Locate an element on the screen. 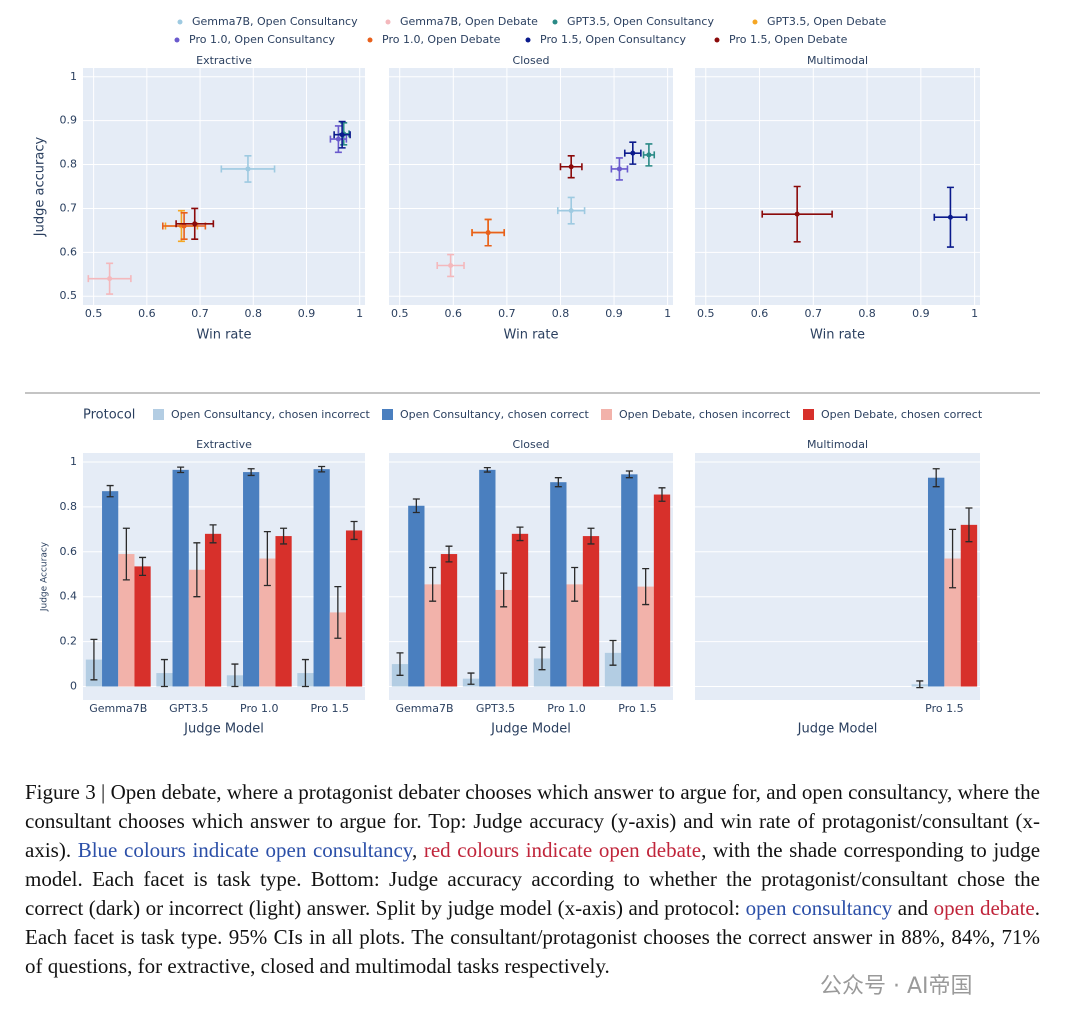 The width and height of the screenshot is (1080, 1027). y-axis-label: Judge Accuracy is located at coordinates (45, 576).